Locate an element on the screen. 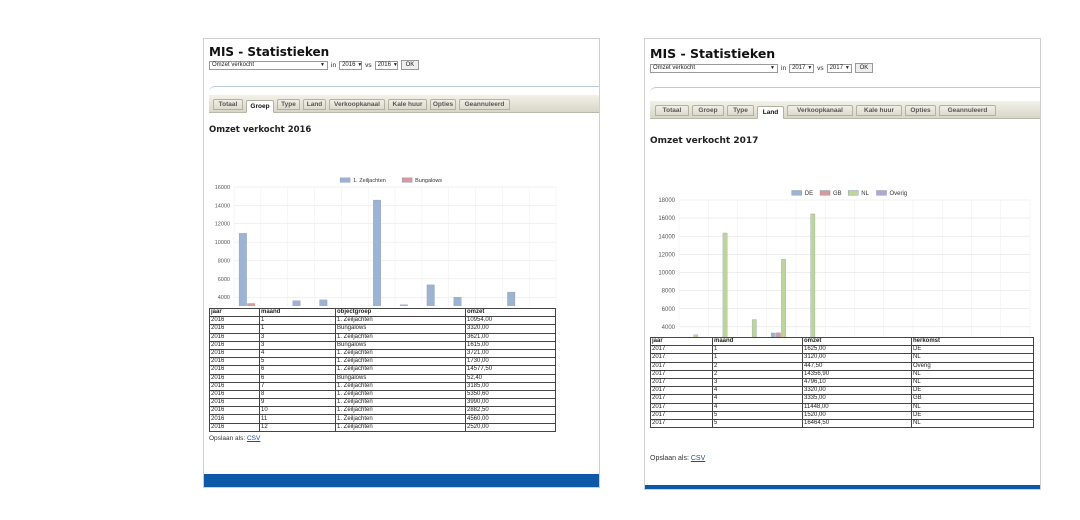  table-row: 2016 6 1. Zeiljachten 14577,50 is located at coordinates (382, 370).